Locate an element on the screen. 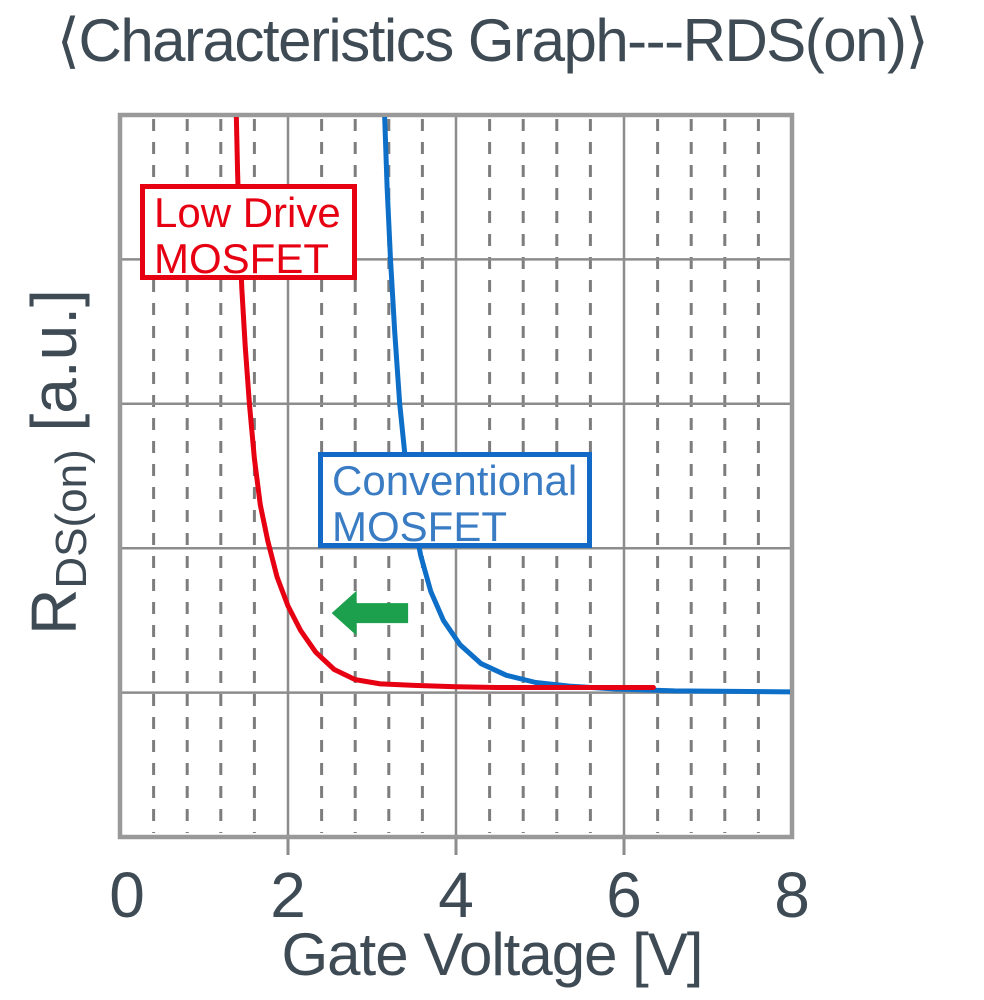  series-label-box-conventional: Conventional MOSFET is located at coordinates (455, 501).